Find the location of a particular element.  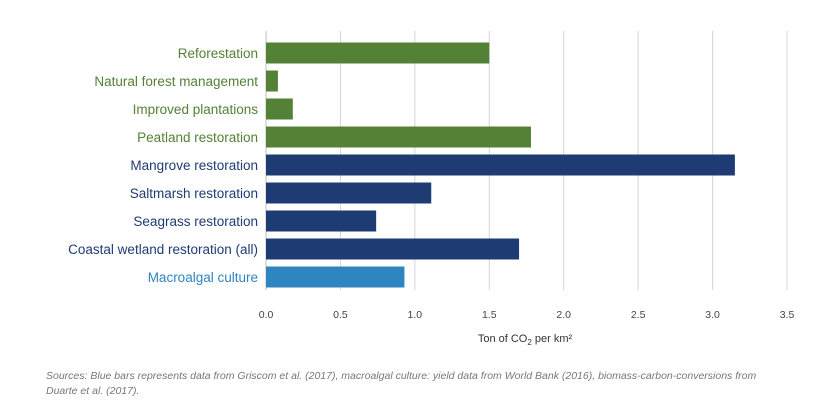

x-tick-label: 0.5 is located at coordinates (340, 315).